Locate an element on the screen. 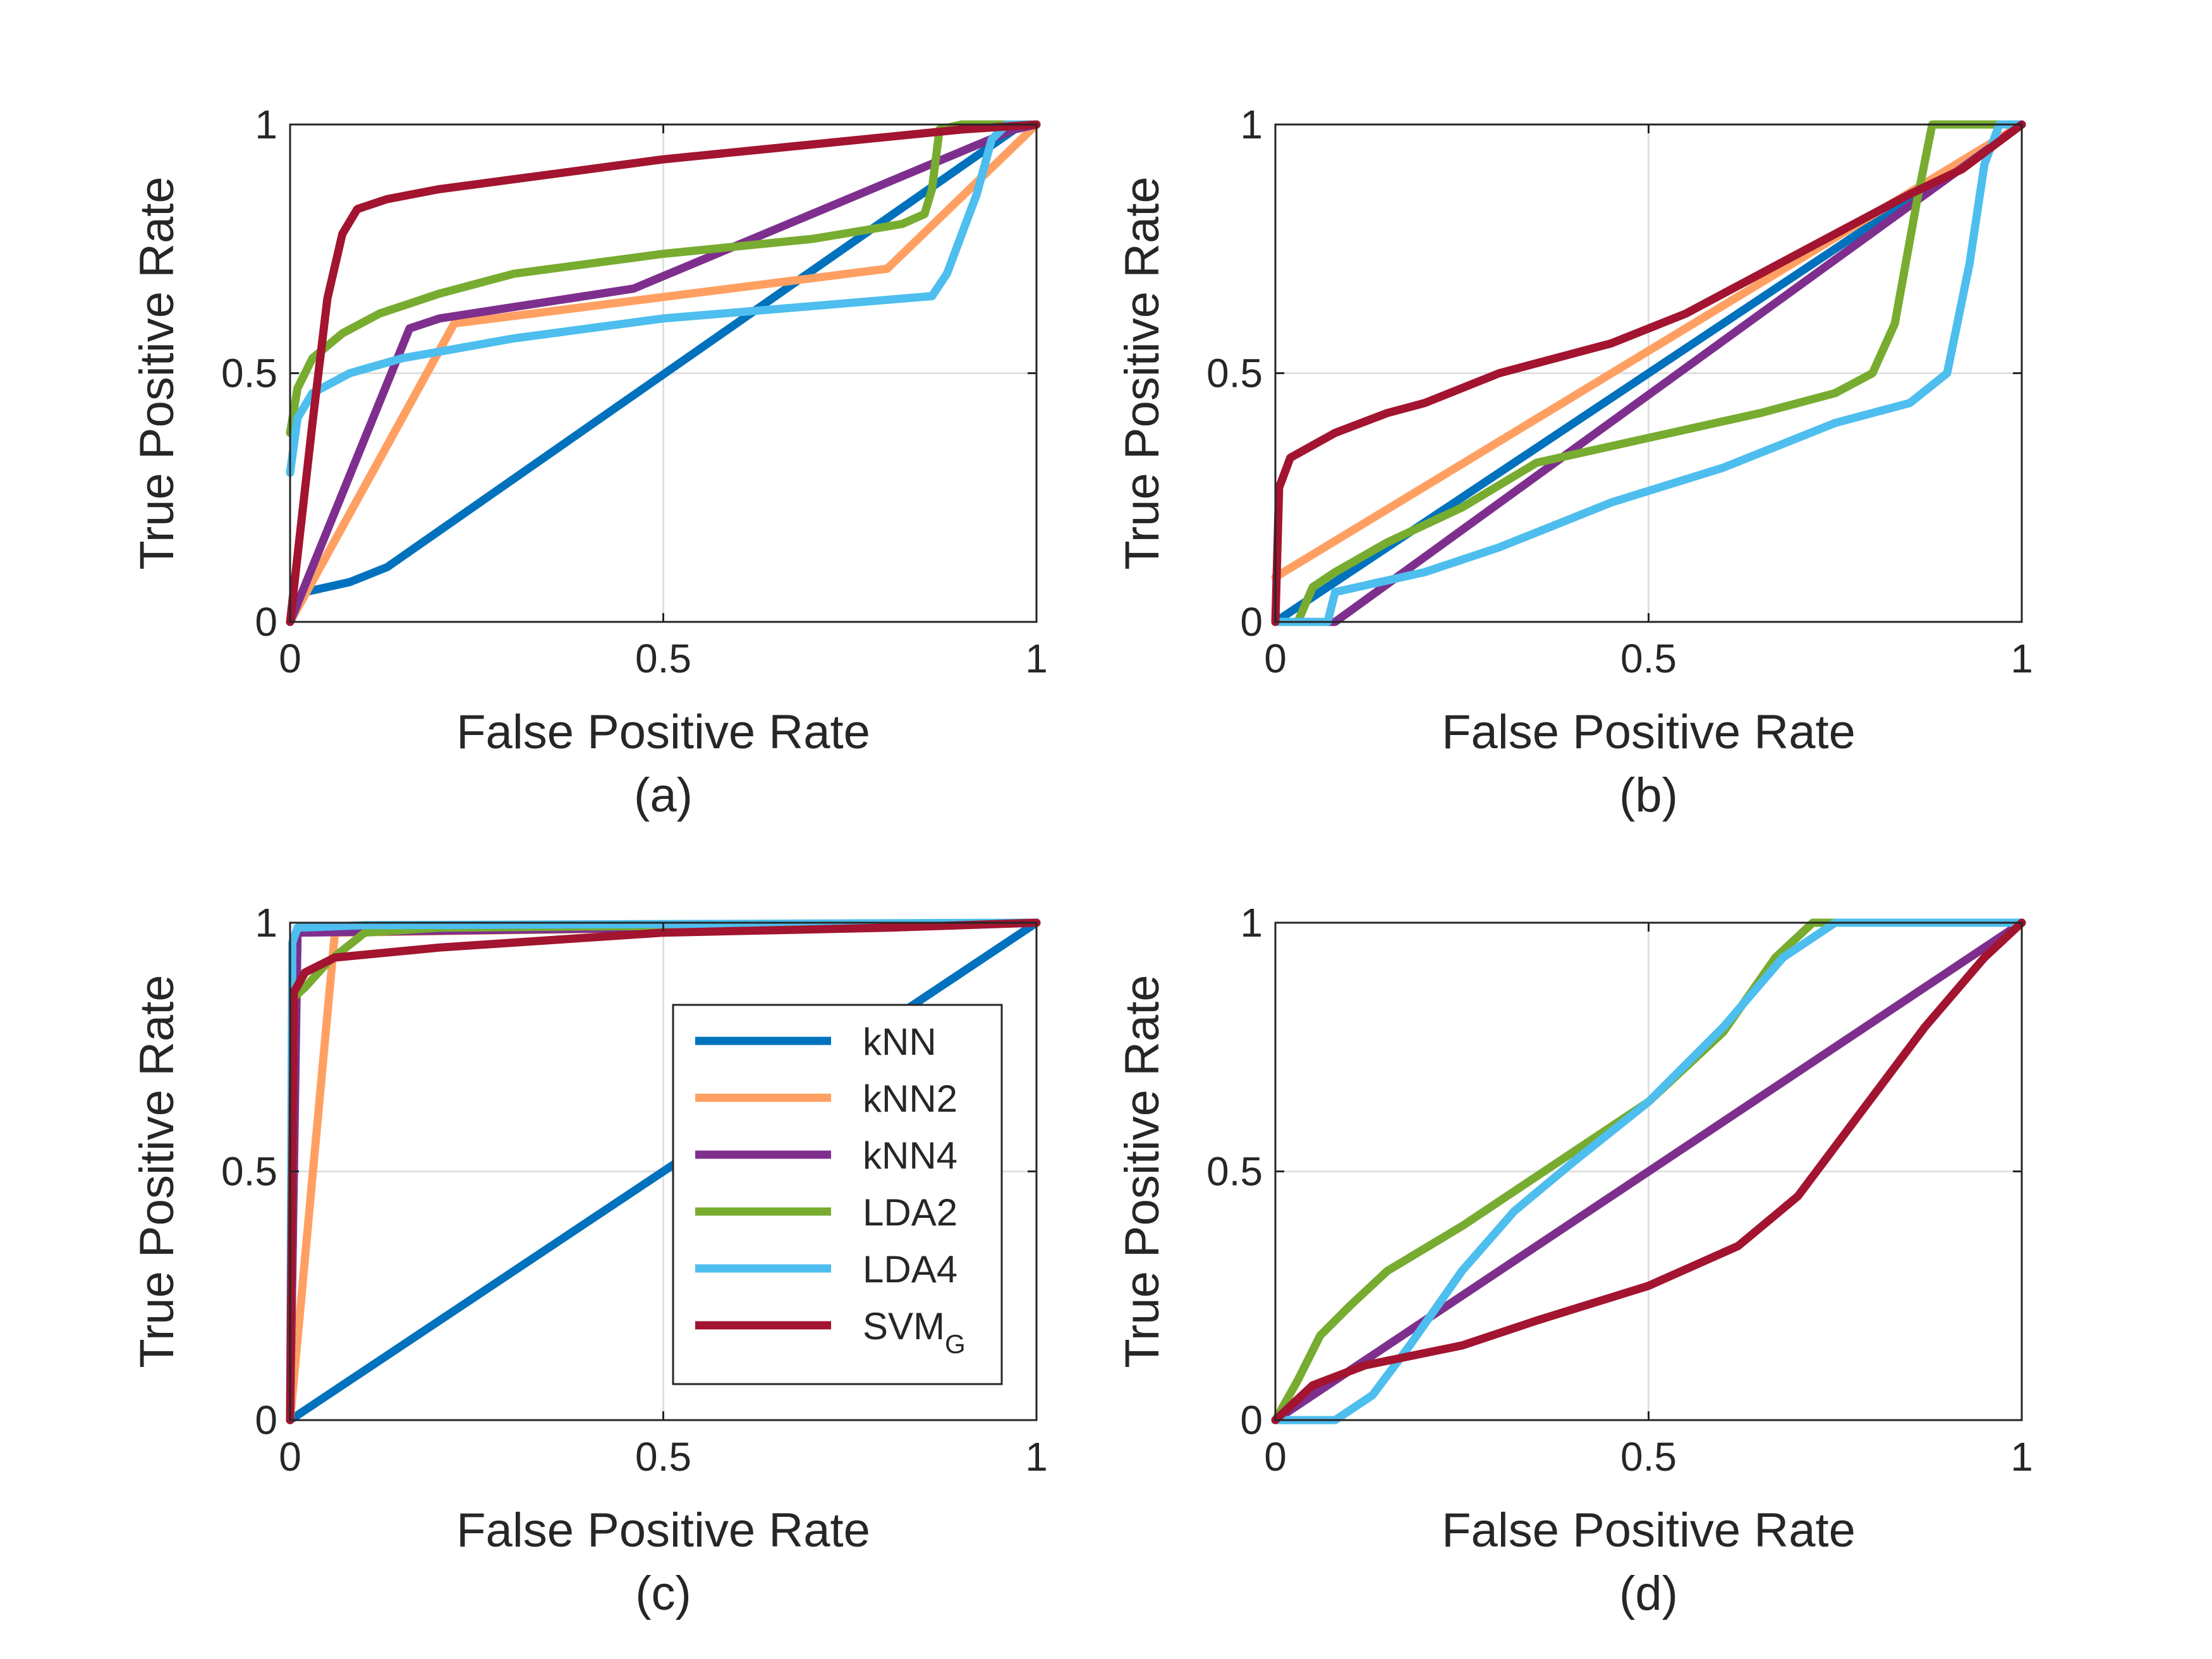  legend-label-knn2: kNN2 is located at coordinates (910, 1099).